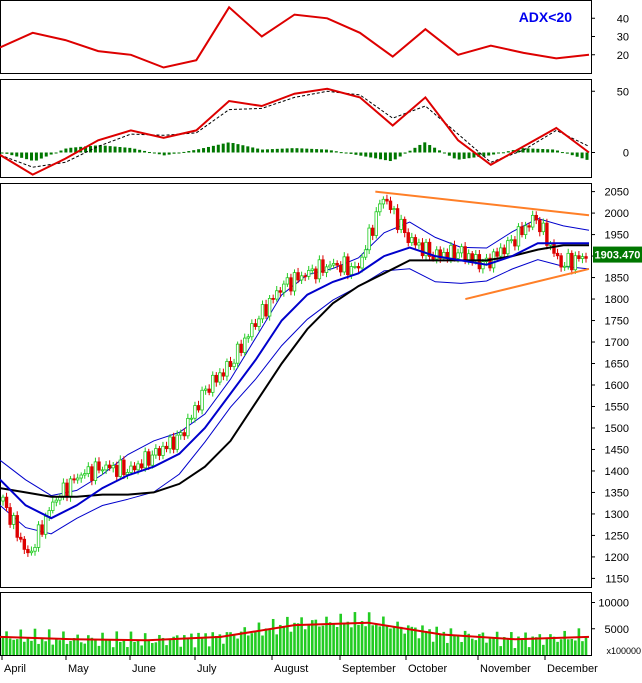 Image resolution: width=642 pixels, height=683 pixels. I want to click on adx-panel, so click(296, 37).